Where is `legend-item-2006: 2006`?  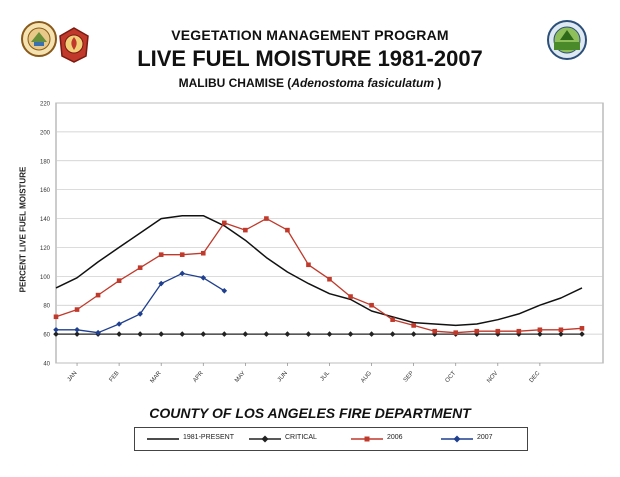
legend-item-2006: 2006 is located at coordinates (389, 439).